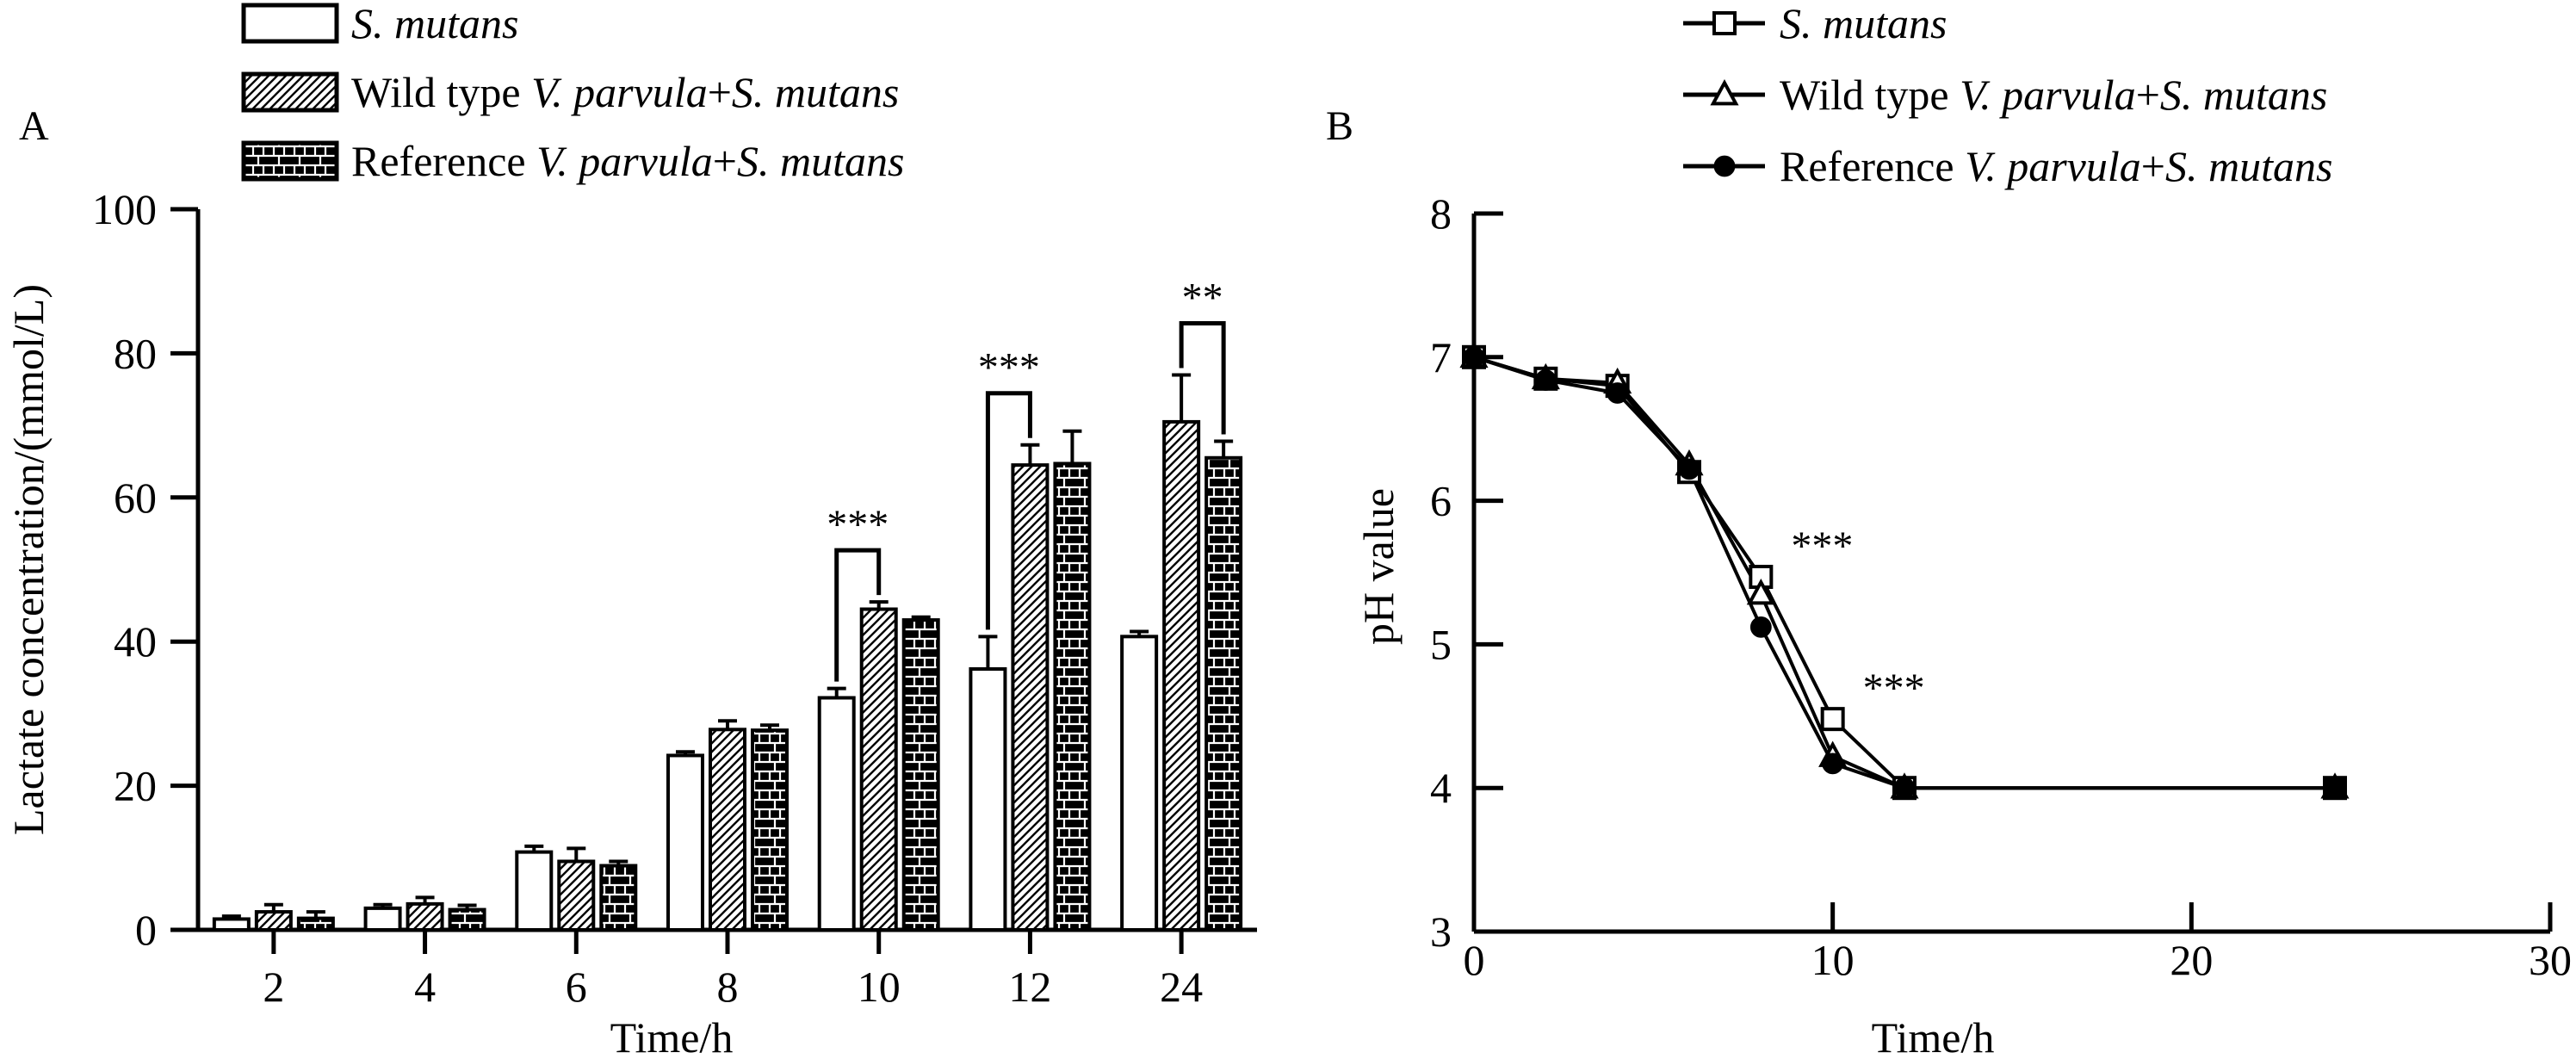  What do you see at coordinates (1030, 987) in the screenshot?
I see `panel-a-x-tick-label: 12` at bounding box center [1030, 987].